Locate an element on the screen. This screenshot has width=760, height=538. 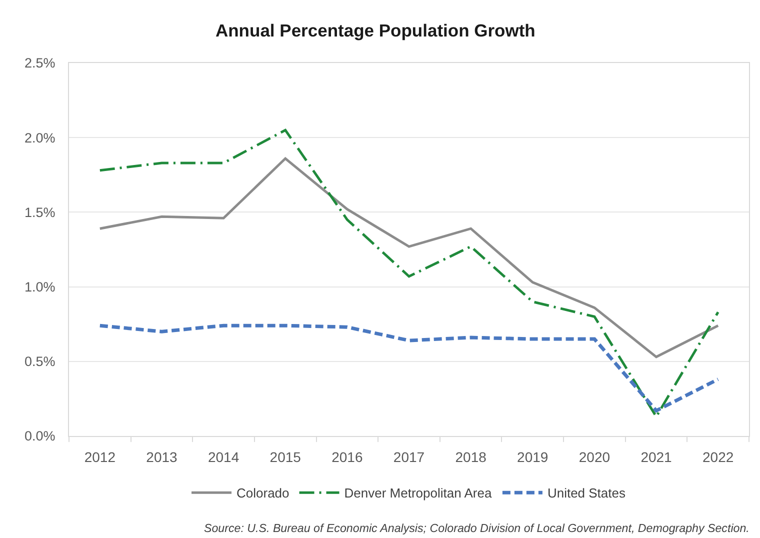
y-tick-label: 2.0% is located at coordinates (40, 138).